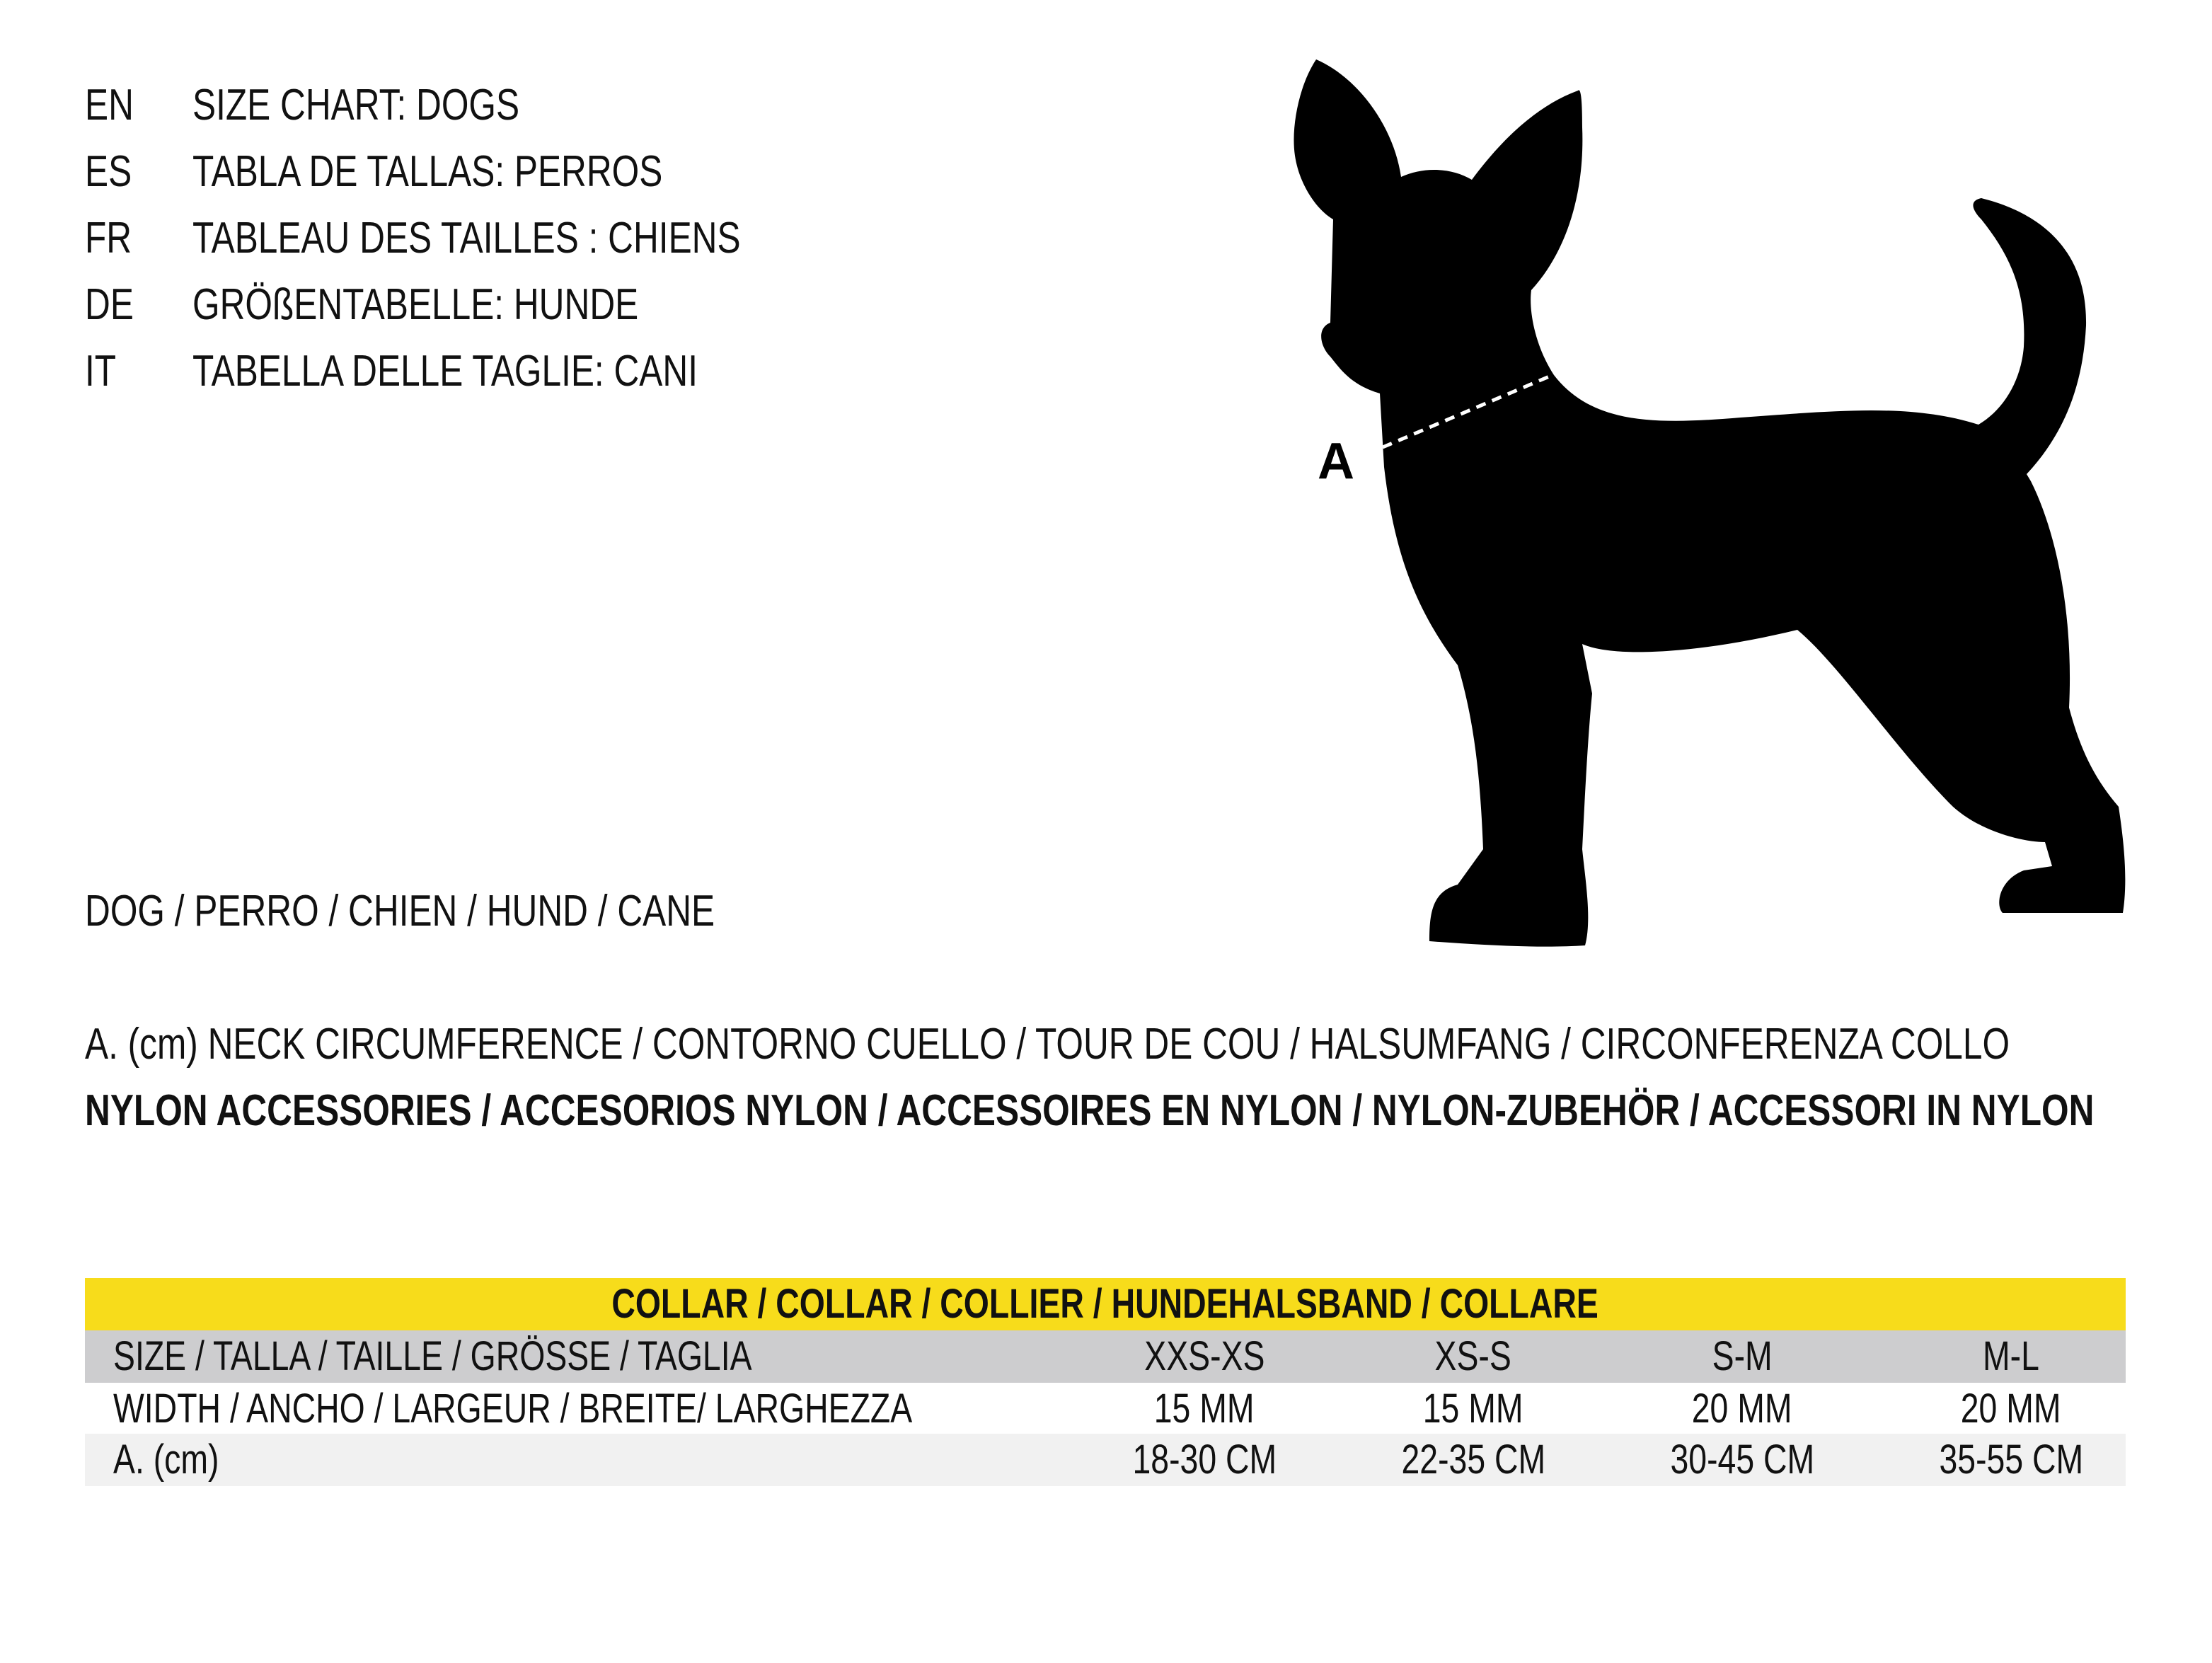 The height and width of the screenshot is (1663, 2212). What do you see at coordinates (2011, 1460) in the screenshot?
I see `cell-value: 35-55 CM` at bounding box center [2011, 1460].